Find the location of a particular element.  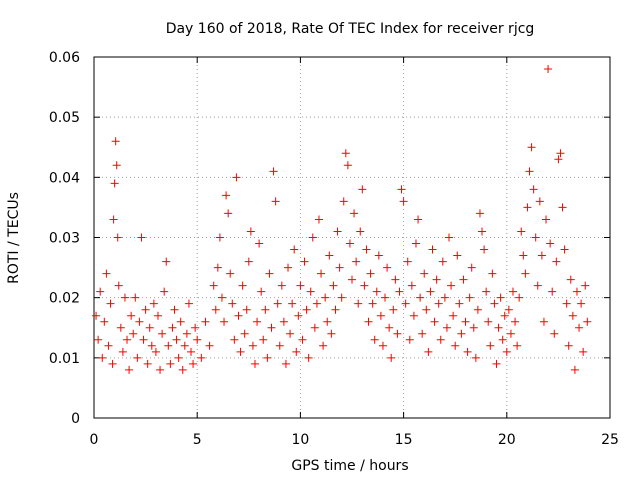

x-tick-label: 25 is located at coordinates (610, 440).